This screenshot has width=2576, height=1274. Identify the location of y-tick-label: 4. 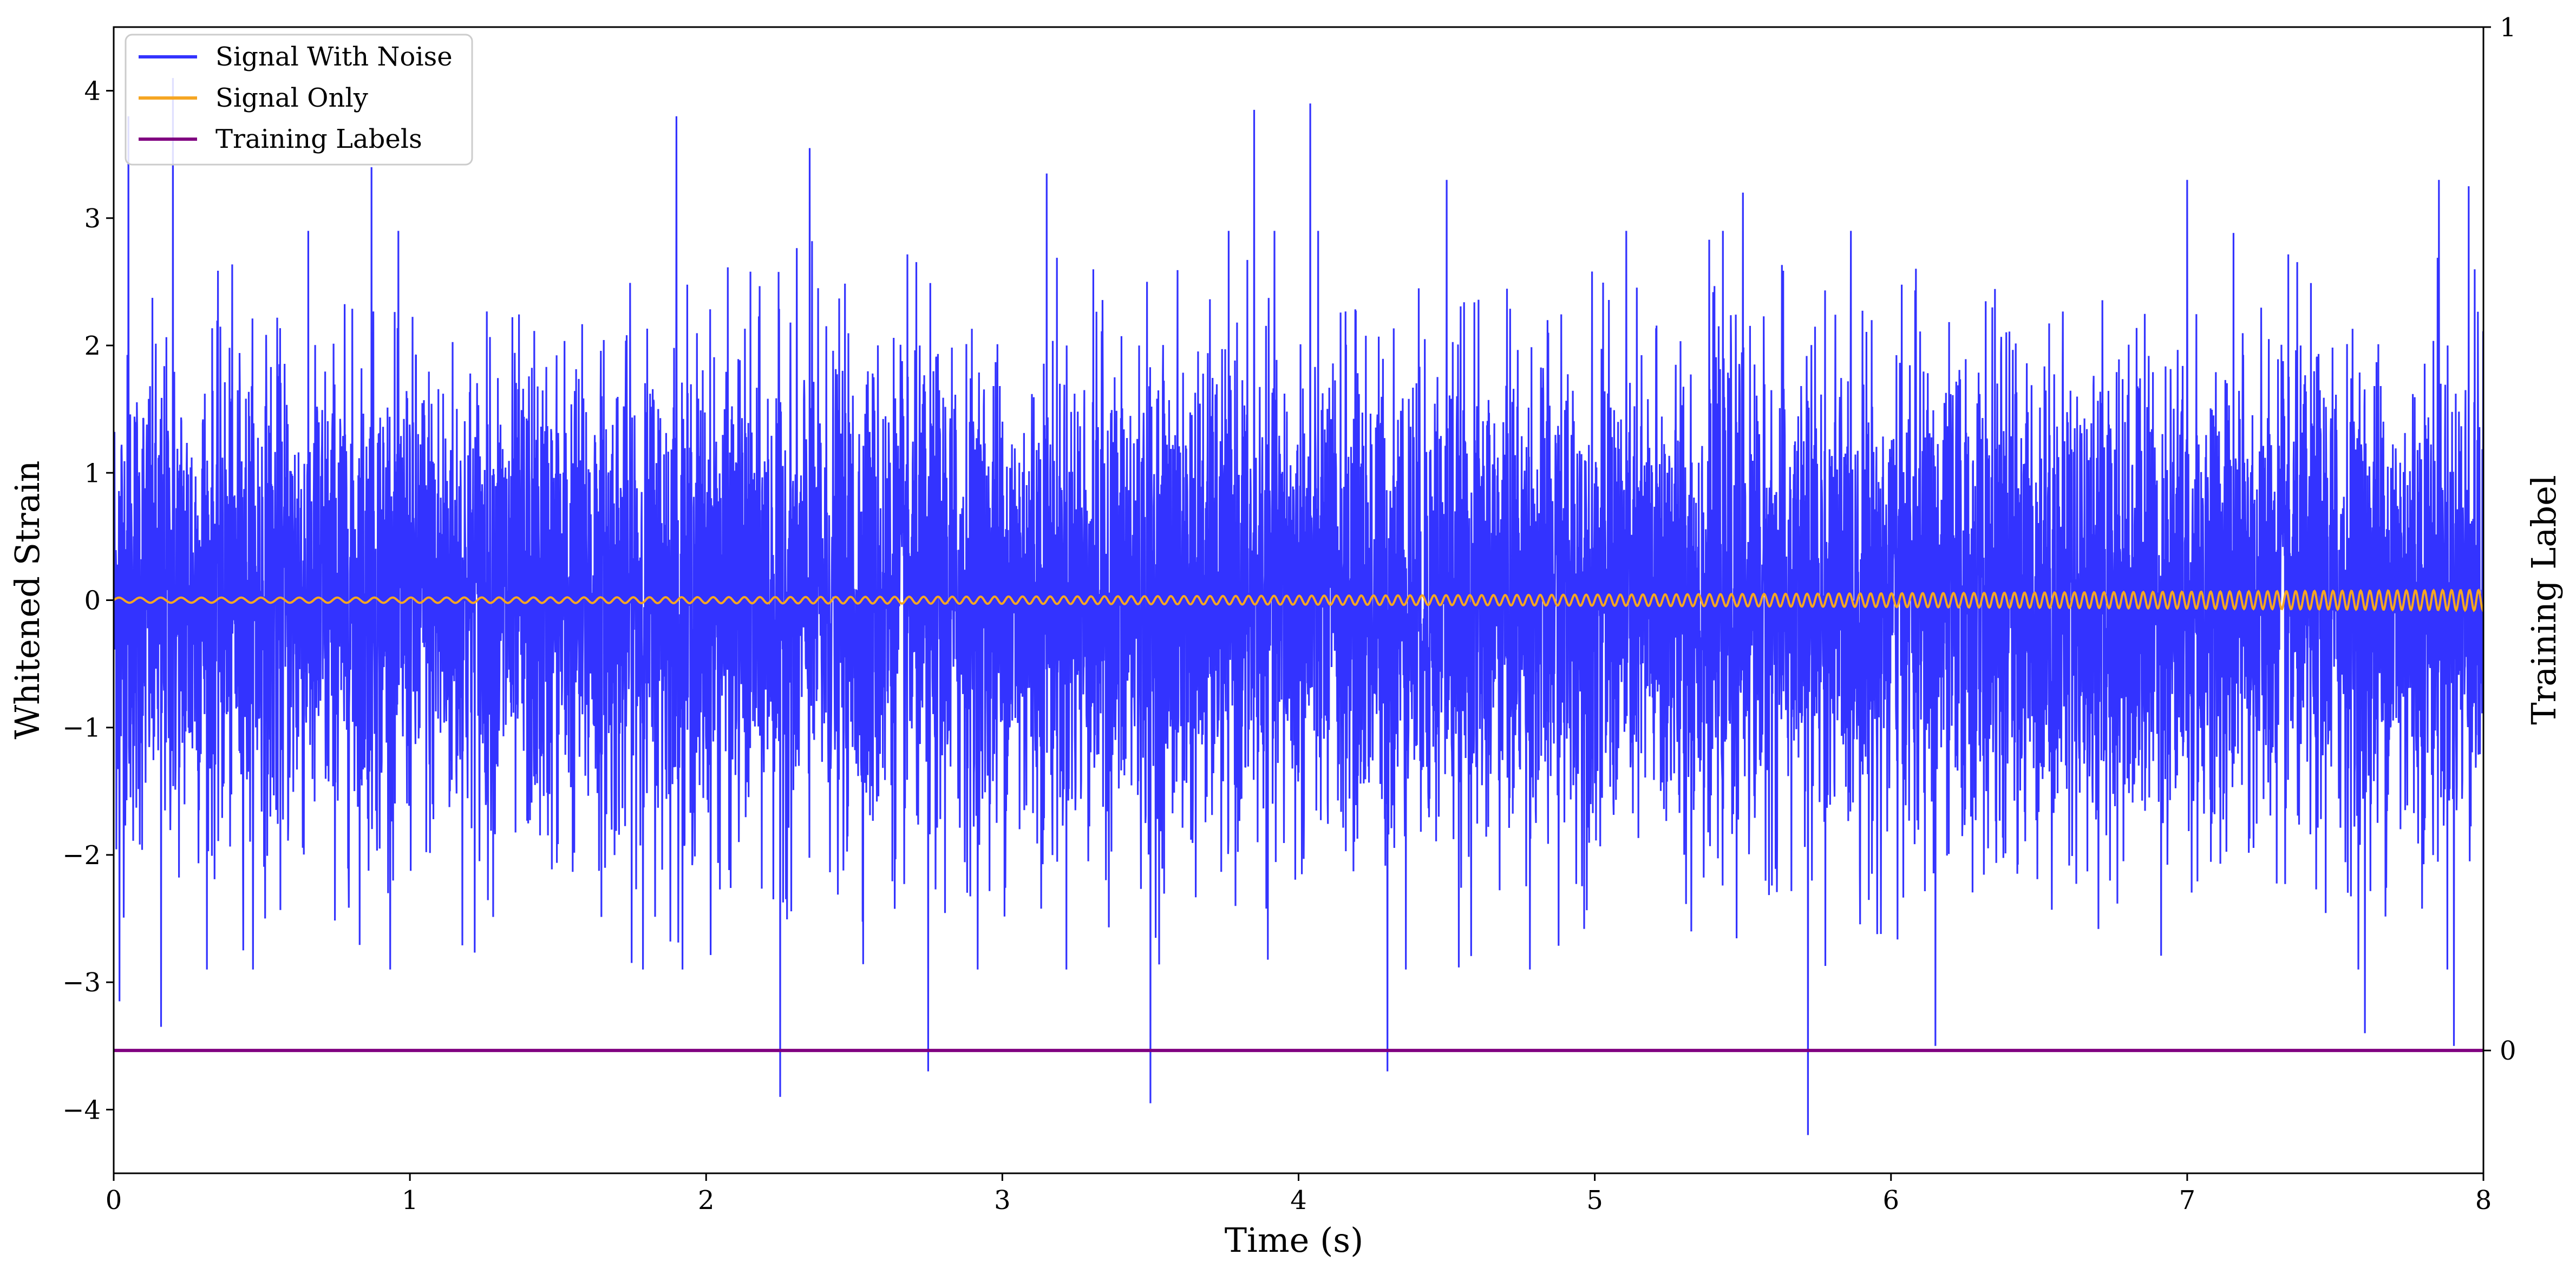
(92, 91).